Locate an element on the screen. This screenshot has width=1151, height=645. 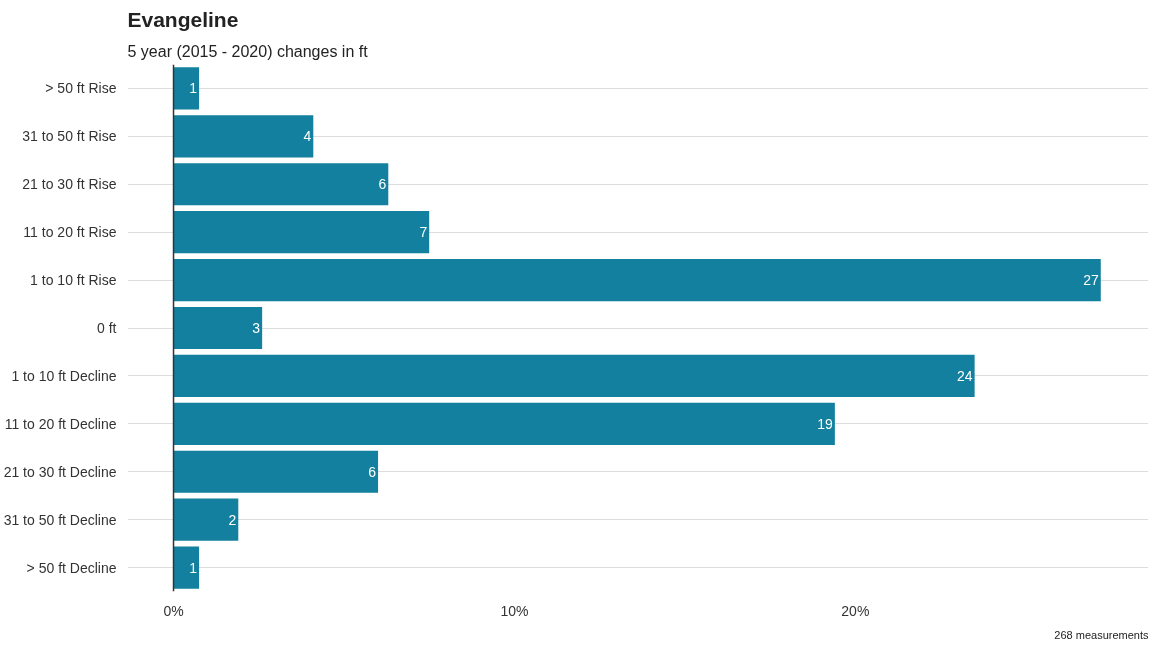
y-tick-label: > 50 ft Rise is located at coordinates (81, 88).